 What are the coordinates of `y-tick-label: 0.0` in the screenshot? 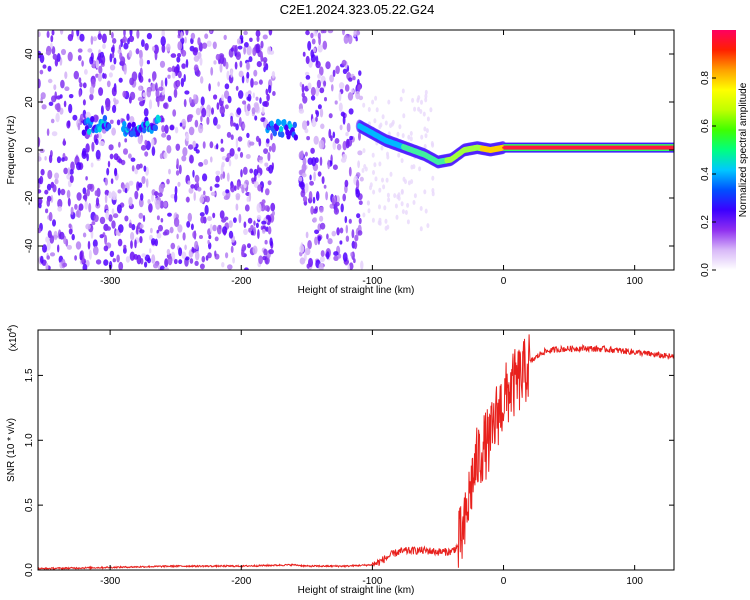 It's located at (29, 570).